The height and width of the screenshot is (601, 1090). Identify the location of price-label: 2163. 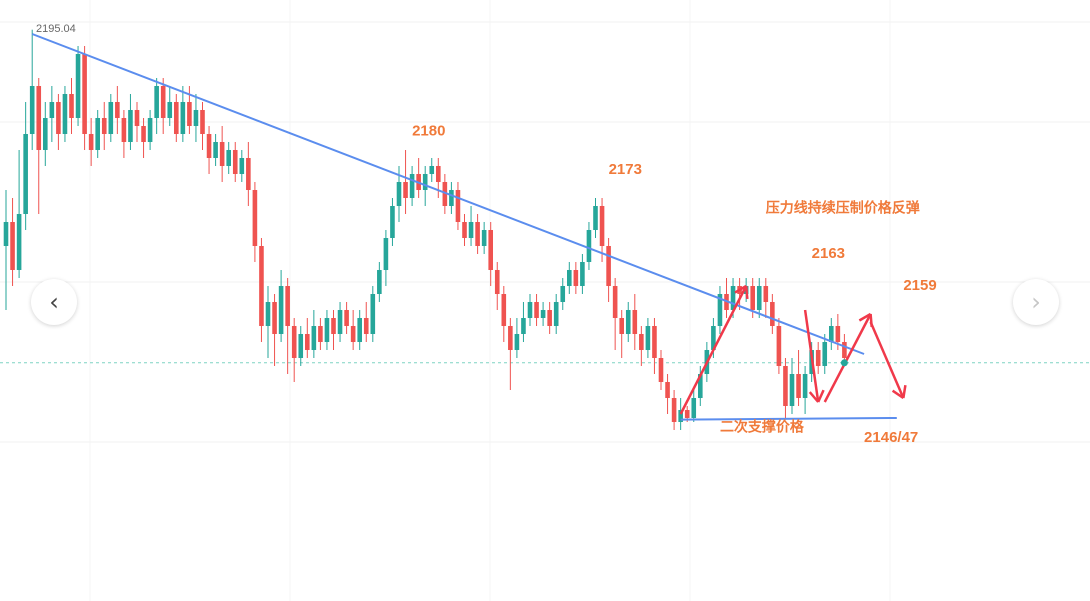
(828, 253).